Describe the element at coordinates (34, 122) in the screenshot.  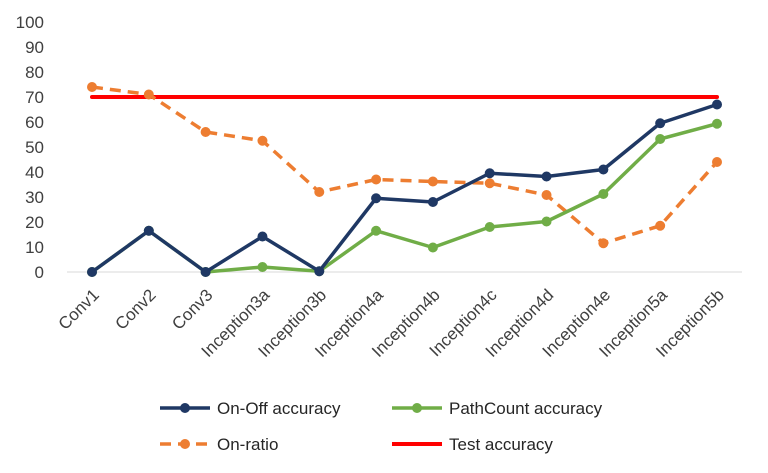
I see `y-tick-label: 60` at that location.